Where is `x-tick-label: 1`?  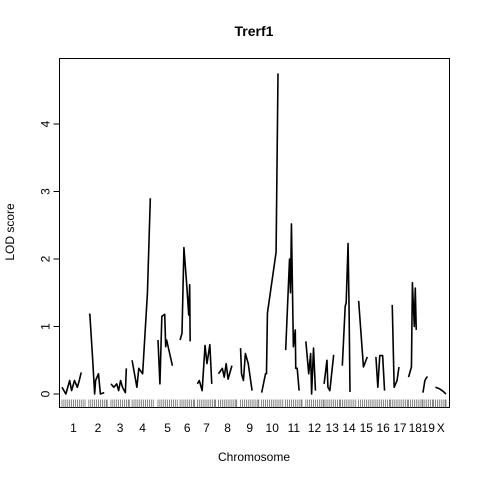 x-tick-label: 1 is located at coordinates (73, 428).